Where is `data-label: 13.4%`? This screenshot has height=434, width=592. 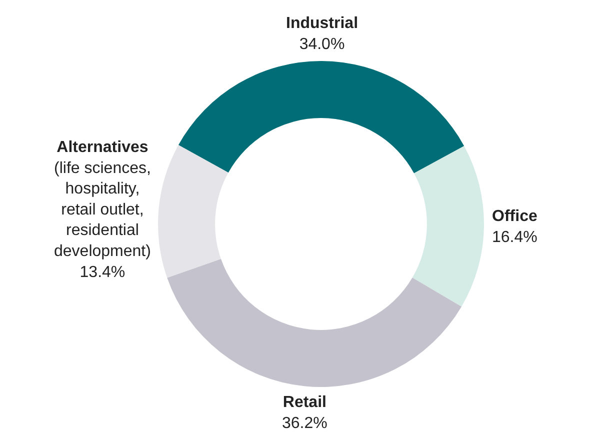
data-label: 13.4% is located at coordinates (103, 272).